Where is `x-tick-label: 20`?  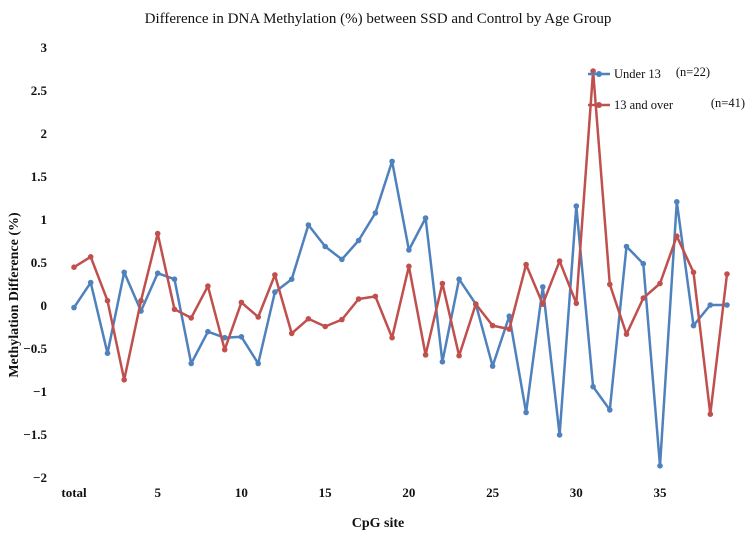
x-tick-label: 20 is located at coordinates (408, 492).